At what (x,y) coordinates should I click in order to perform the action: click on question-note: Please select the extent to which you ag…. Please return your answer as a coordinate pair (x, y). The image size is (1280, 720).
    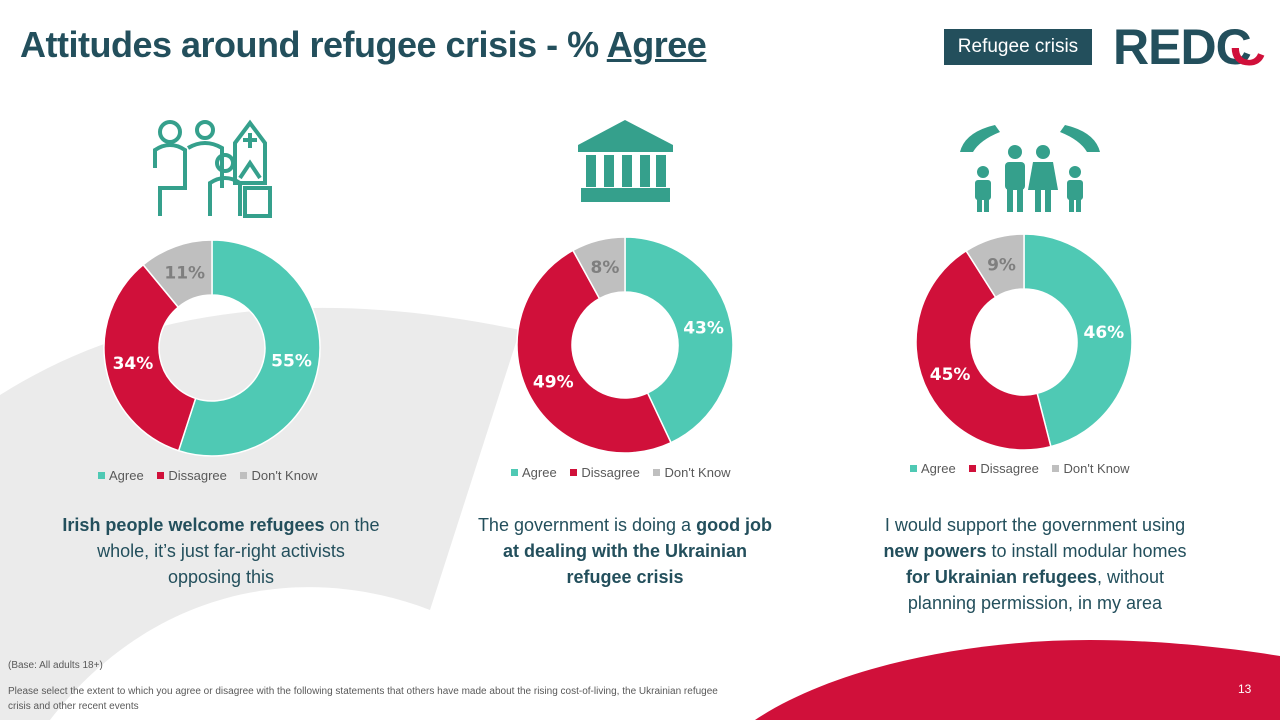
    Looking at the image, I should click on (363, 699).